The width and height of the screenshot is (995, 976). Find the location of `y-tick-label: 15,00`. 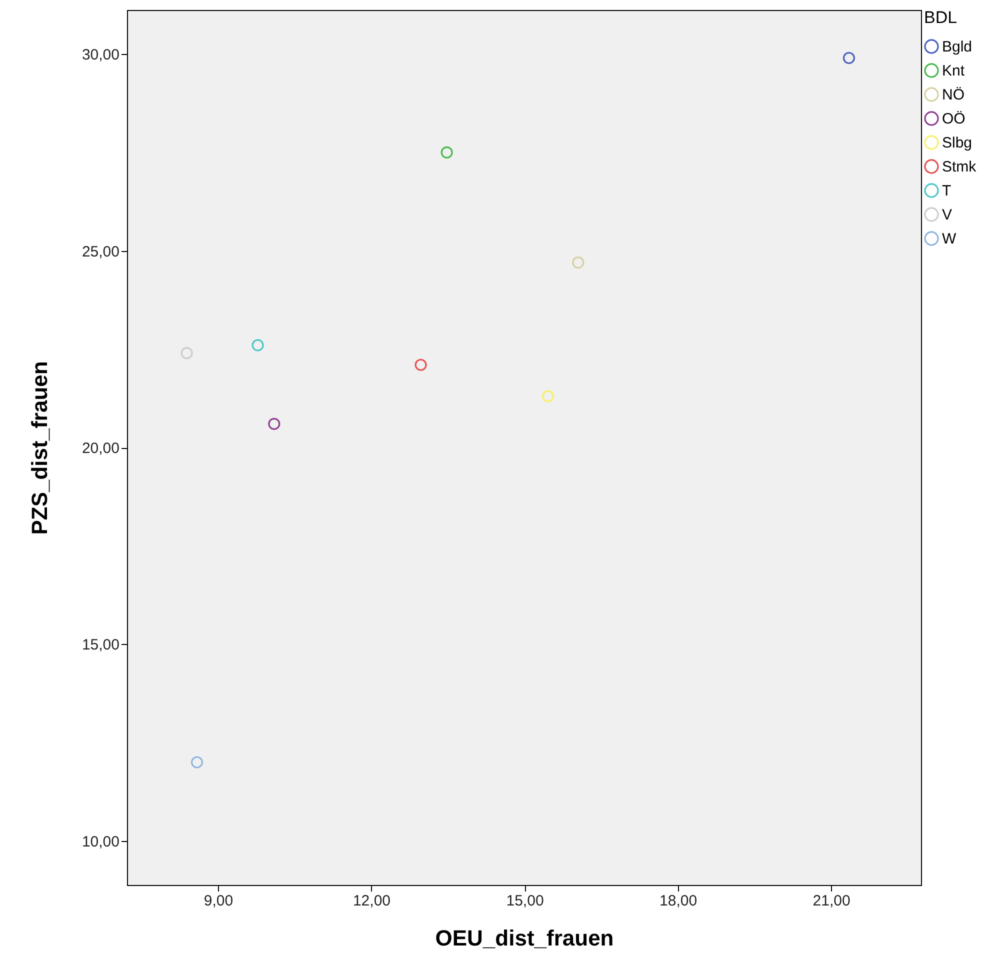

y-tick-label: 15,00 is located at coordinates (101, 645).